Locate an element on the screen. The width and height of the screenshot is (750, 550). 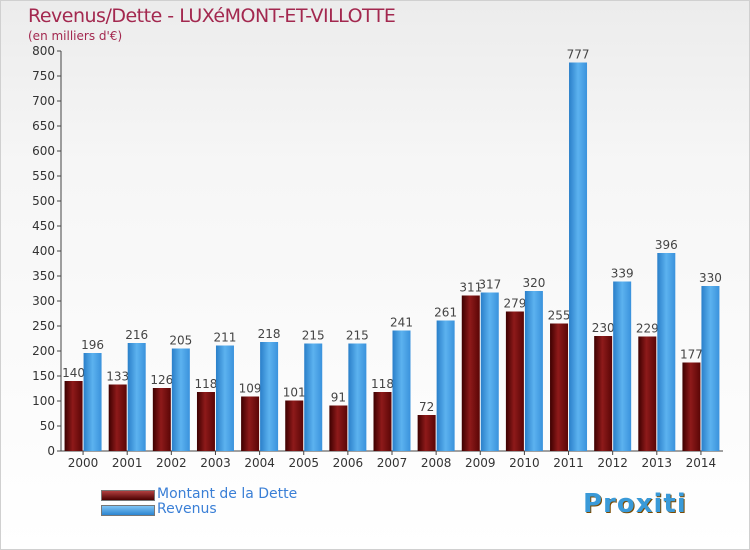
y-tick-label: 550 is located at coordinates (43, 176).